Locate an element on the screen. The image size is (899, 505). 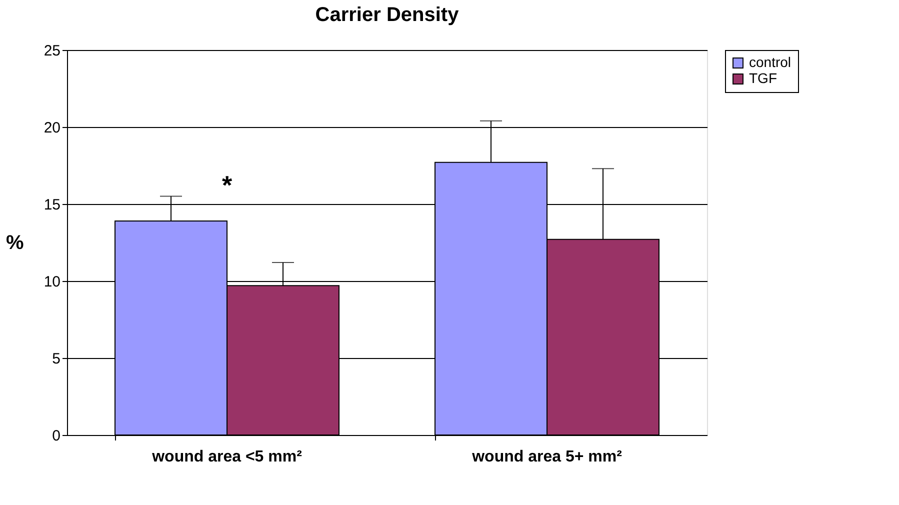
y-tick-label: 15 is located at coordinates (52, 205).